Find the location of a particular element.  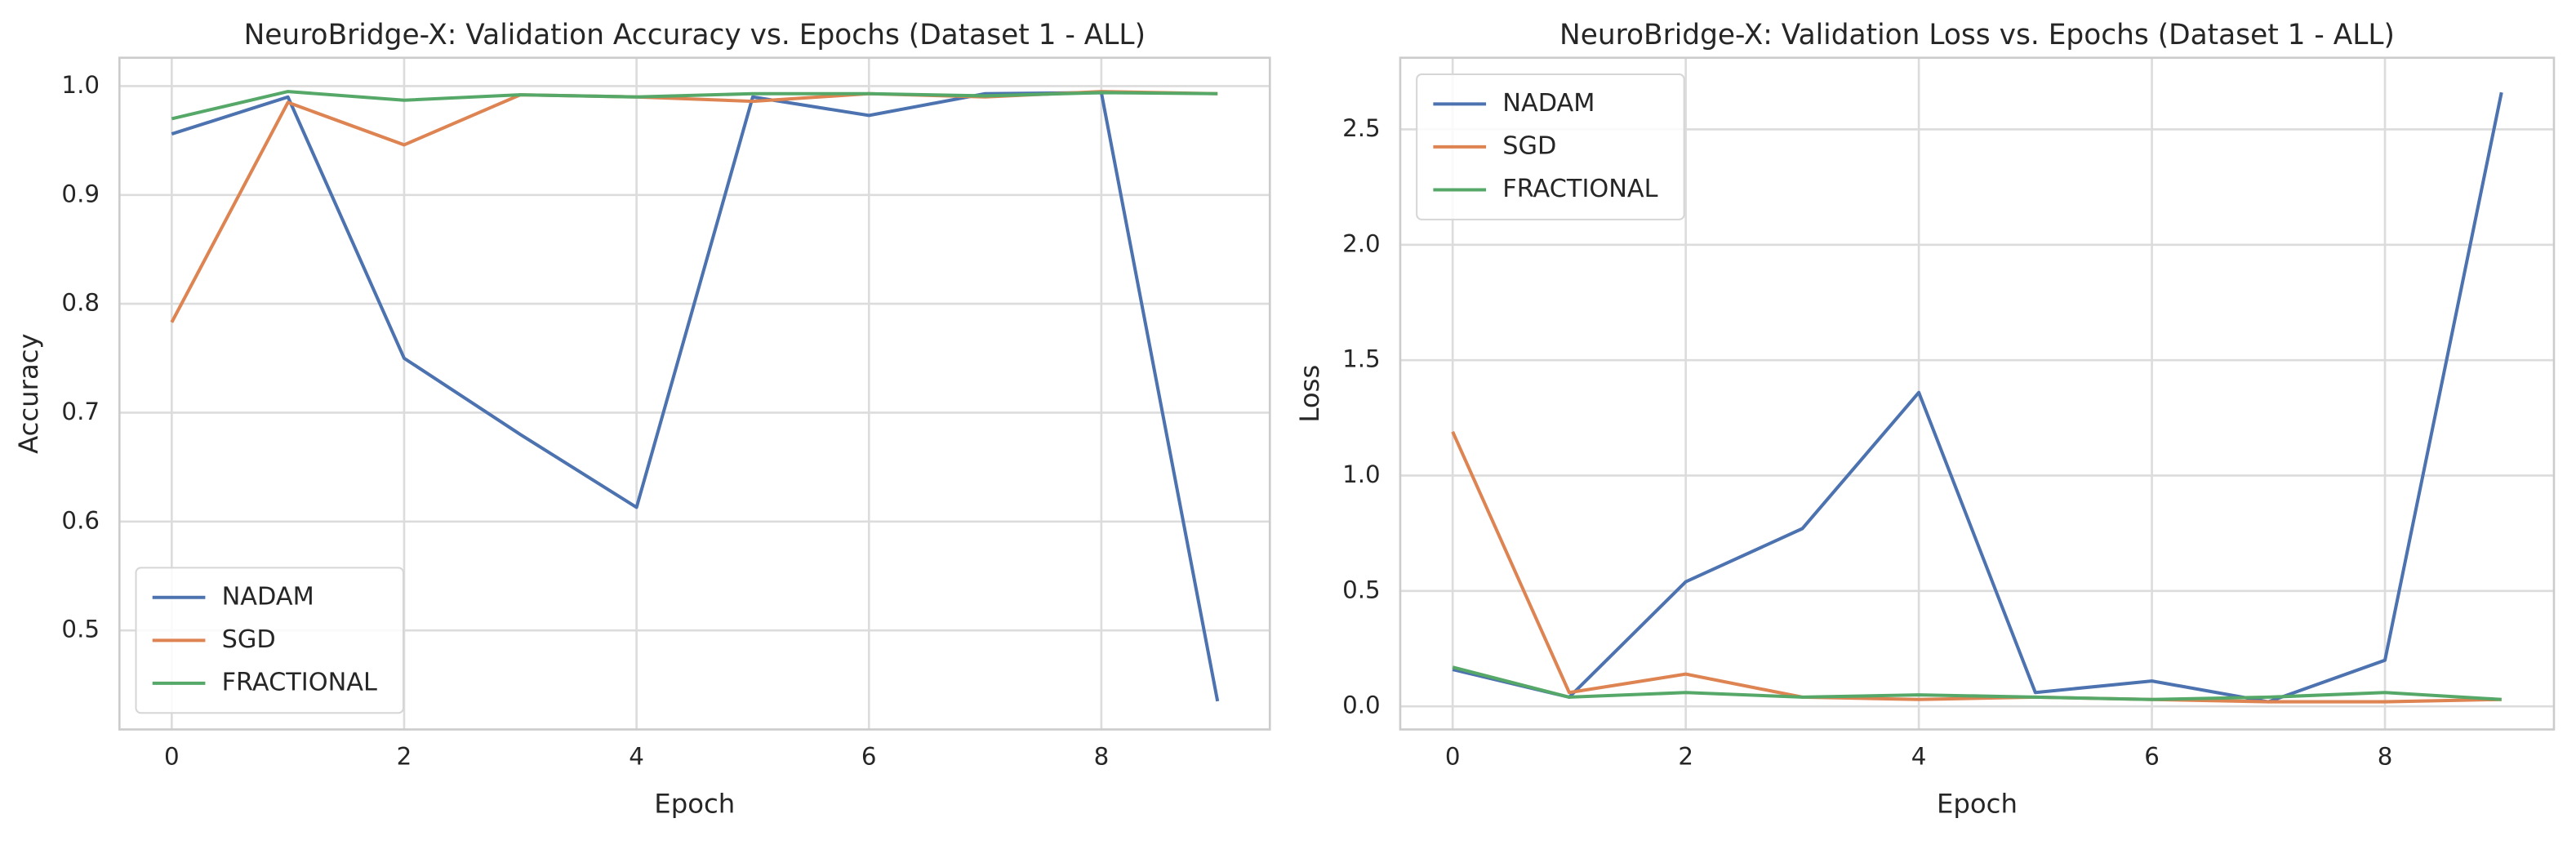

y-tick-label: 0.8 is located at coordinates (80, 303).